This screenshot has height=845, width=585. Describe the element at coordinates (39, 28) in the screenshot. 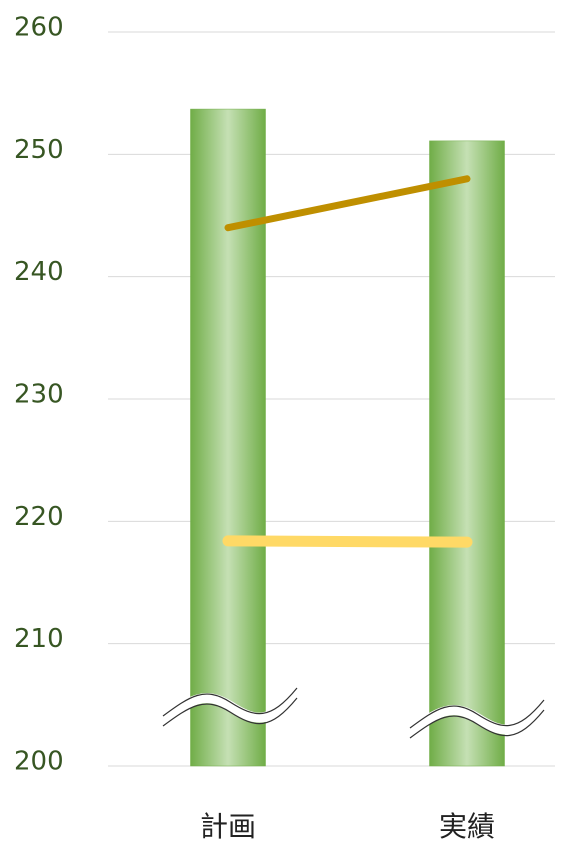

I see `y-tick-label: 260` at that location.